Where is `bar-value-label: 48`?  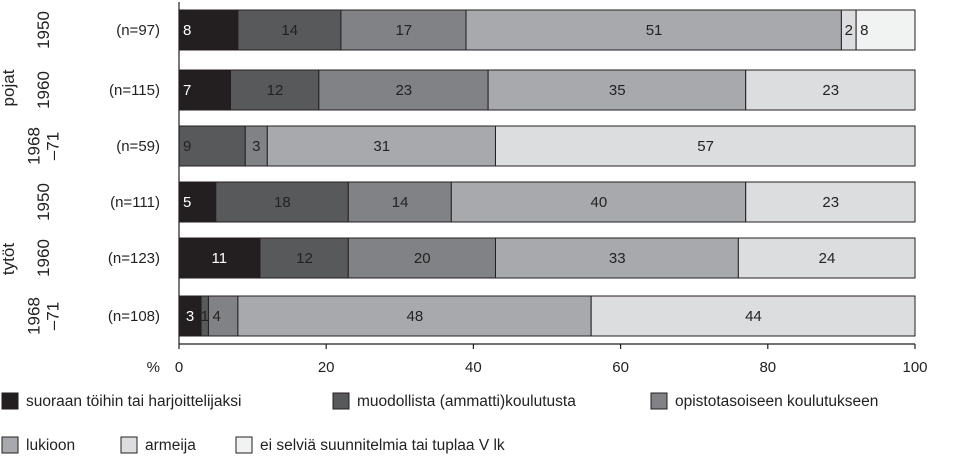 bar-value-label: 48 is located at coordinates (415, 316).